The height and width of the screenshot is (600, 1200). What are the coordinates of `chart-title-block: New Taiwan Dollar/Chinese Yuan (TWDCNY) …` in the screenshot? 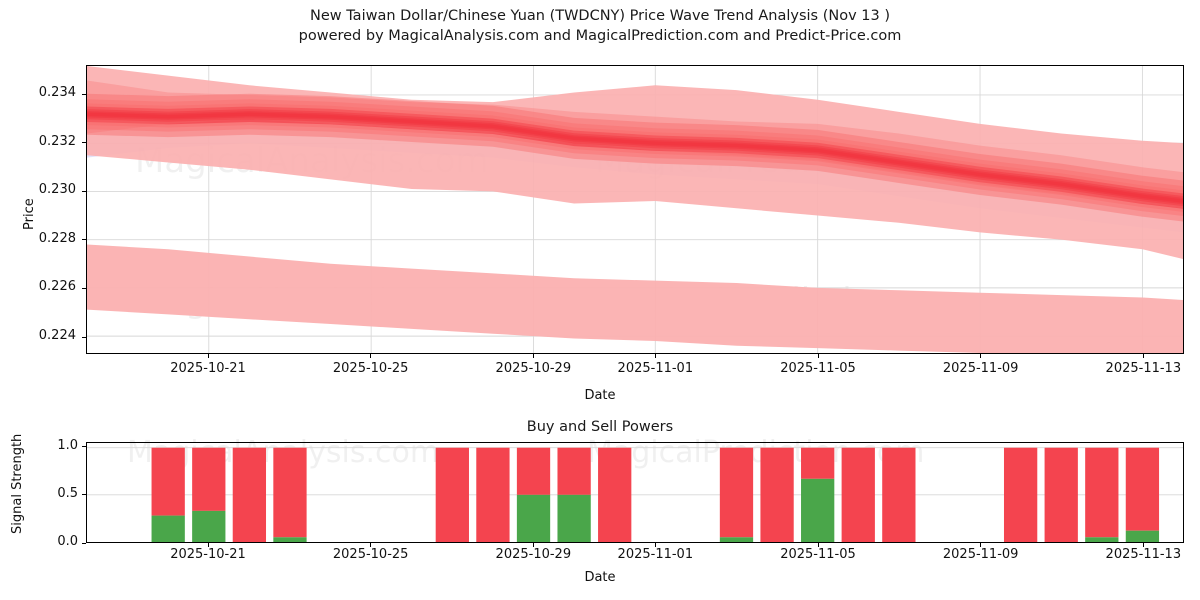 It's located at (600, 26).